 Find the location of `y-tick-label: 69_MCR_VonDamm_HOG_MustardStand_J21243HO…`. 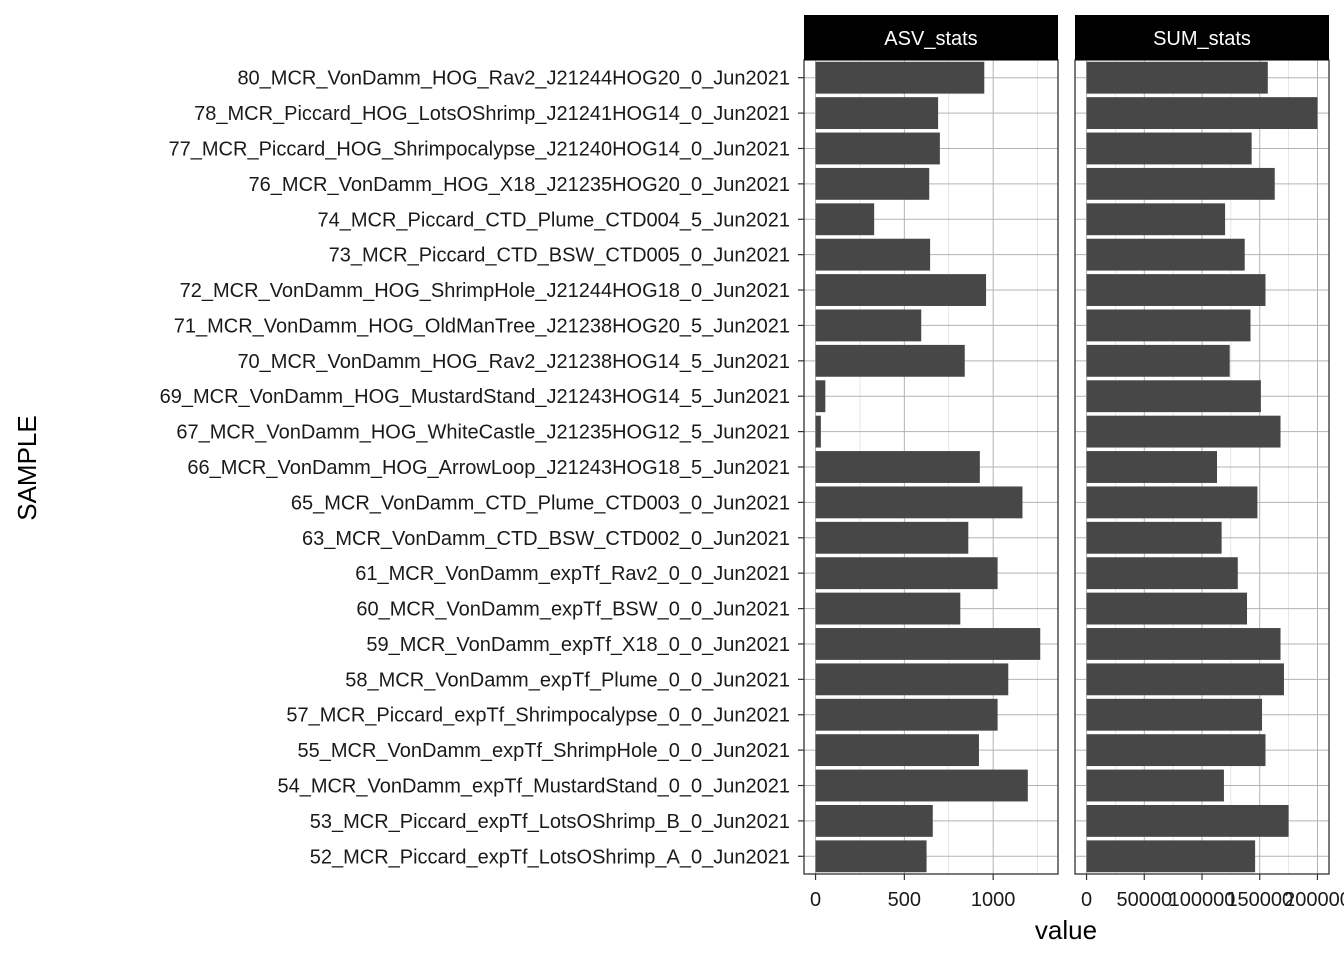

y-tick-label: 69_MCR_VonDamm_HOG_MustardStand_J21243HO… is located at coordinates (475, 397).